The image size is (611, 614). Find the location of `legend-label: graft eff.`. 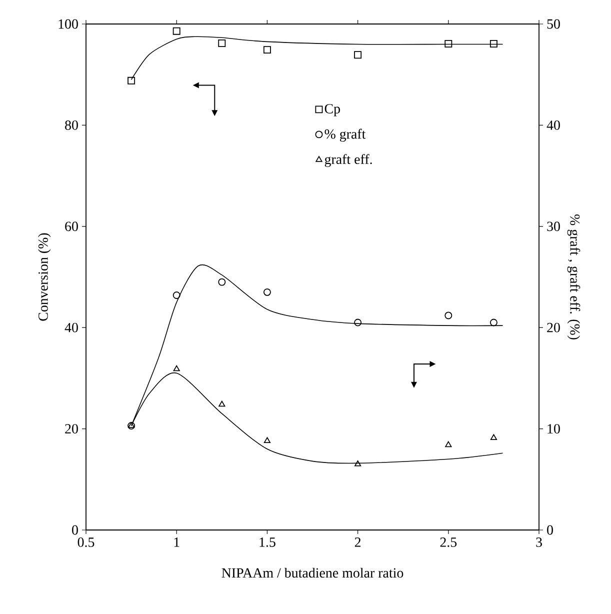

legend-label: graft eff. is located at coordinates (348, 160).